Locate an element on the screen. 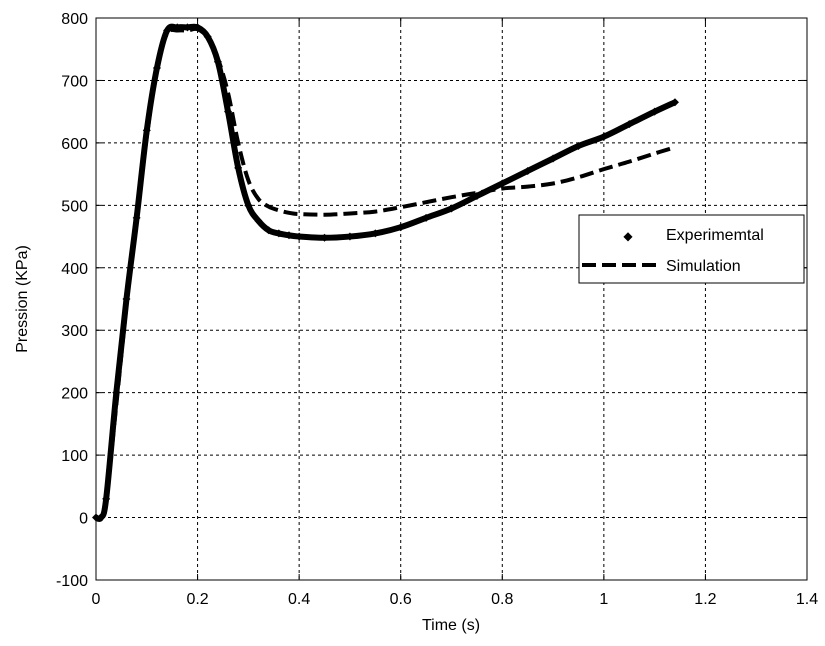  x-tick-label: 0.6 is located at coordinates (401, 599).